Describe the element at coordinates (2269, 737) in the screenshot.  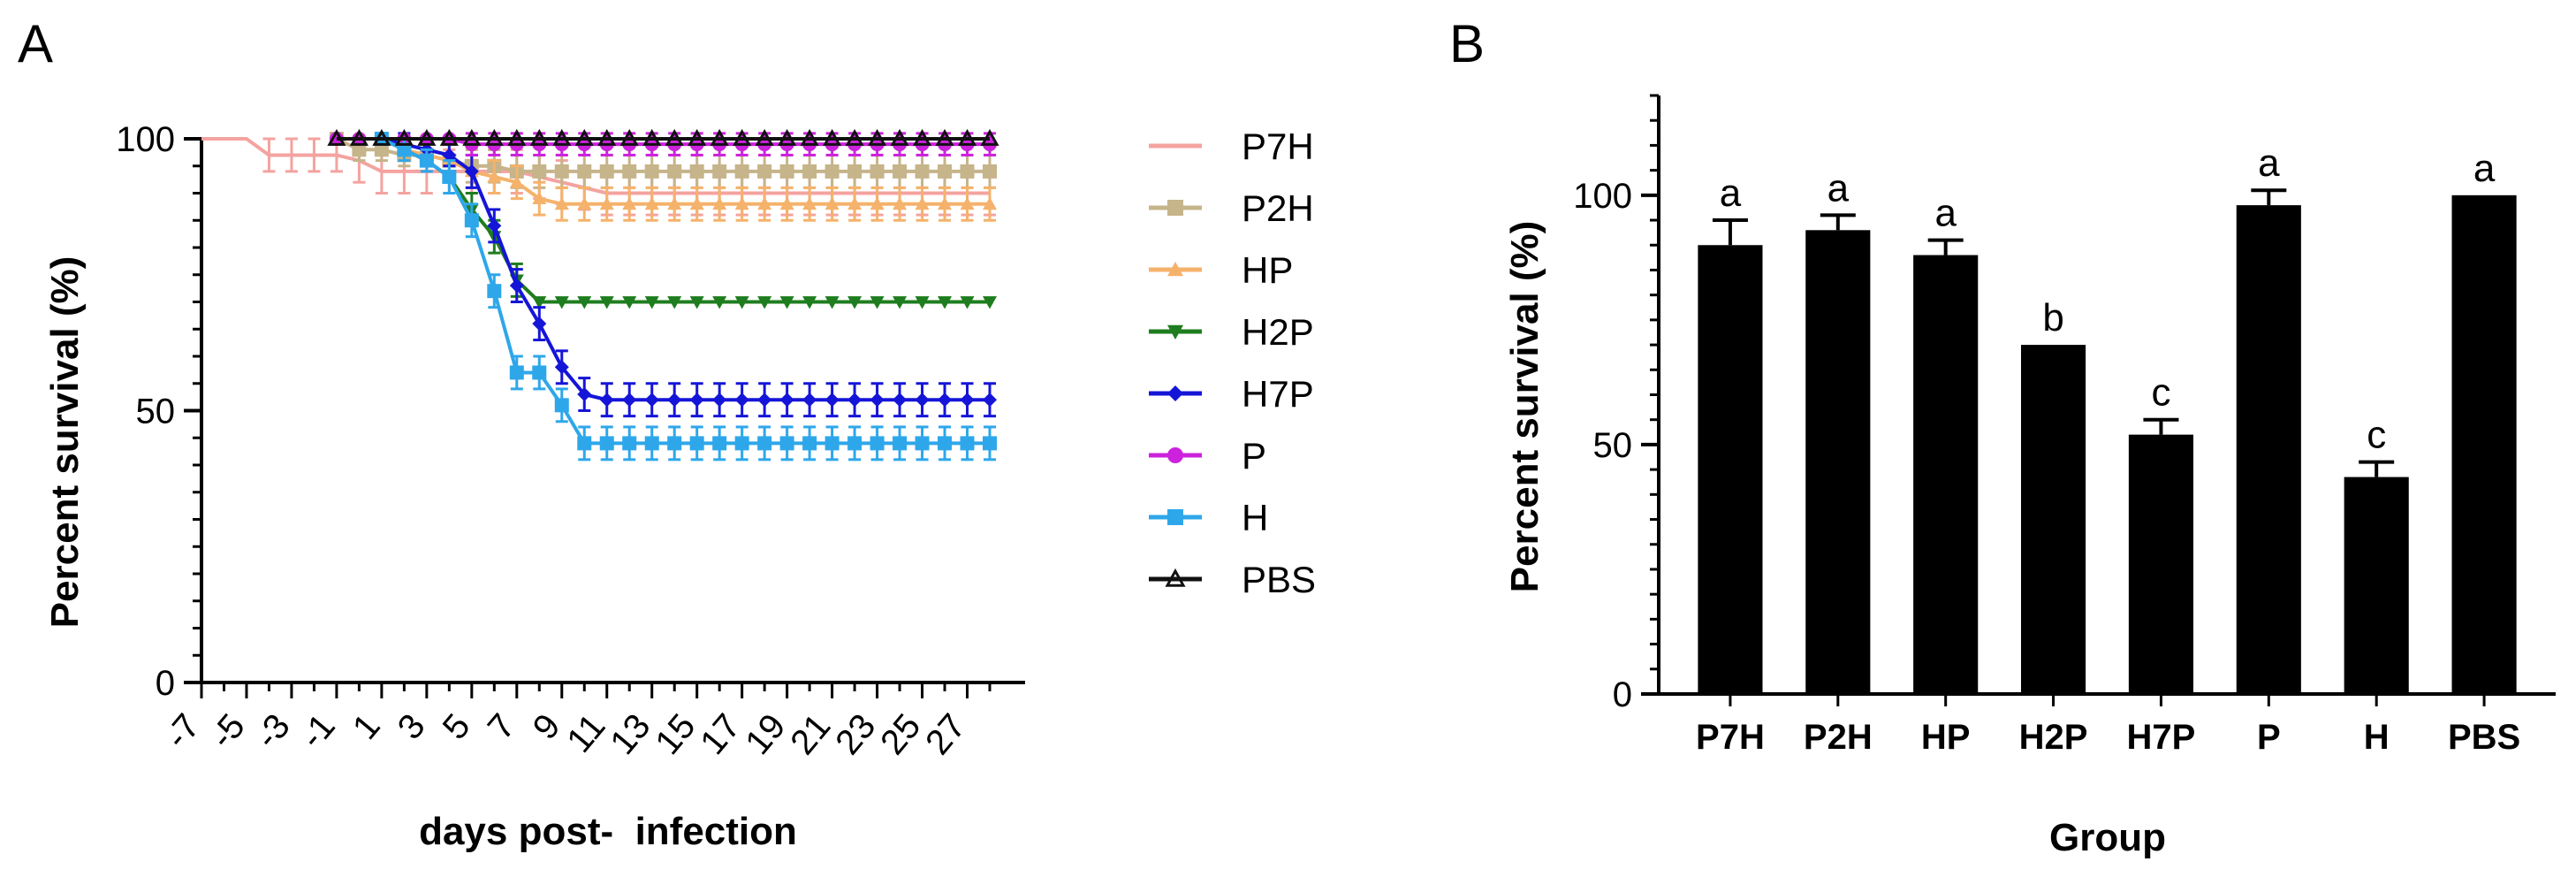
I see `category-label: P` at that location.